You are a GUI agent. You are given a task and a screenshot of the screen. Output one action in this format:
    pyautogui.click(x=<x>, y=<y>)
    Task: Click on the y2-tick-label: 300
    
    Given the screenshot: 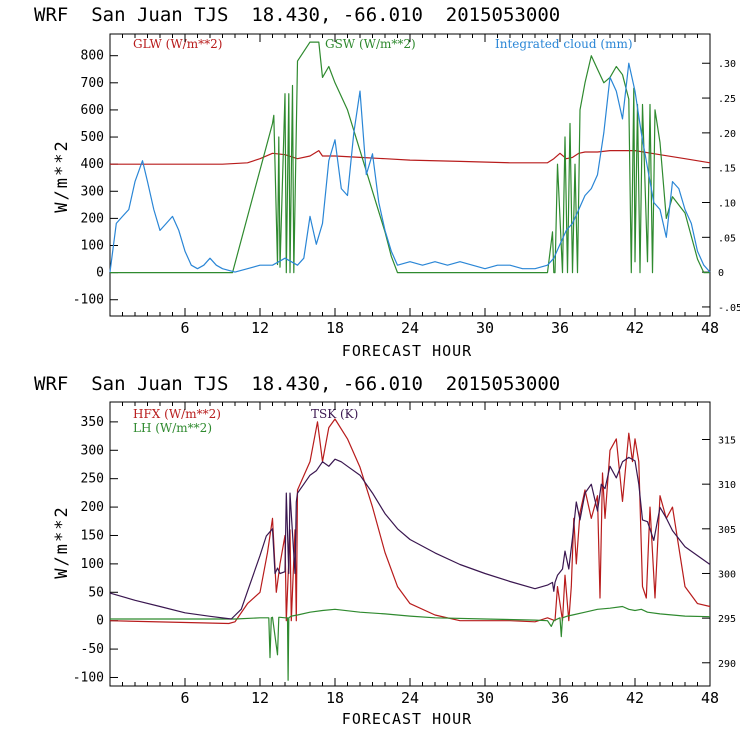 What is the action you would take?
    pyautogui.click(x=727, y=574)
    